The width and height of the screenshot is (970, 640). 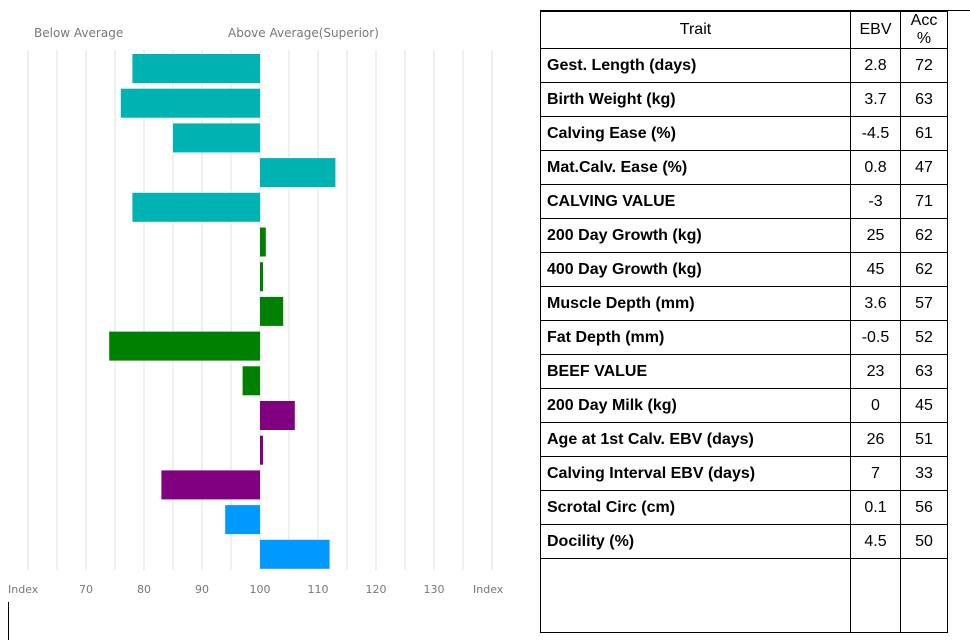 I want to click on trait-cell: Calving Interval EBV (days), so click(x=695, y=473).